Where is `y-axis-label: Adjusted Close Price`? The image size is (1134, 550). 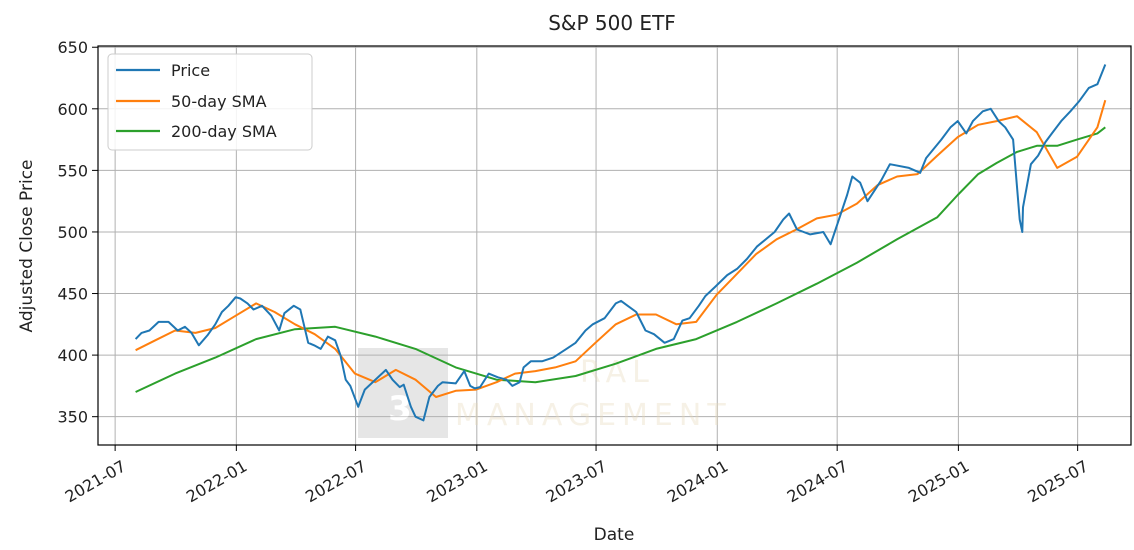
y-axis-label: Adjusted Close Price is located at coordinates (27, 246).